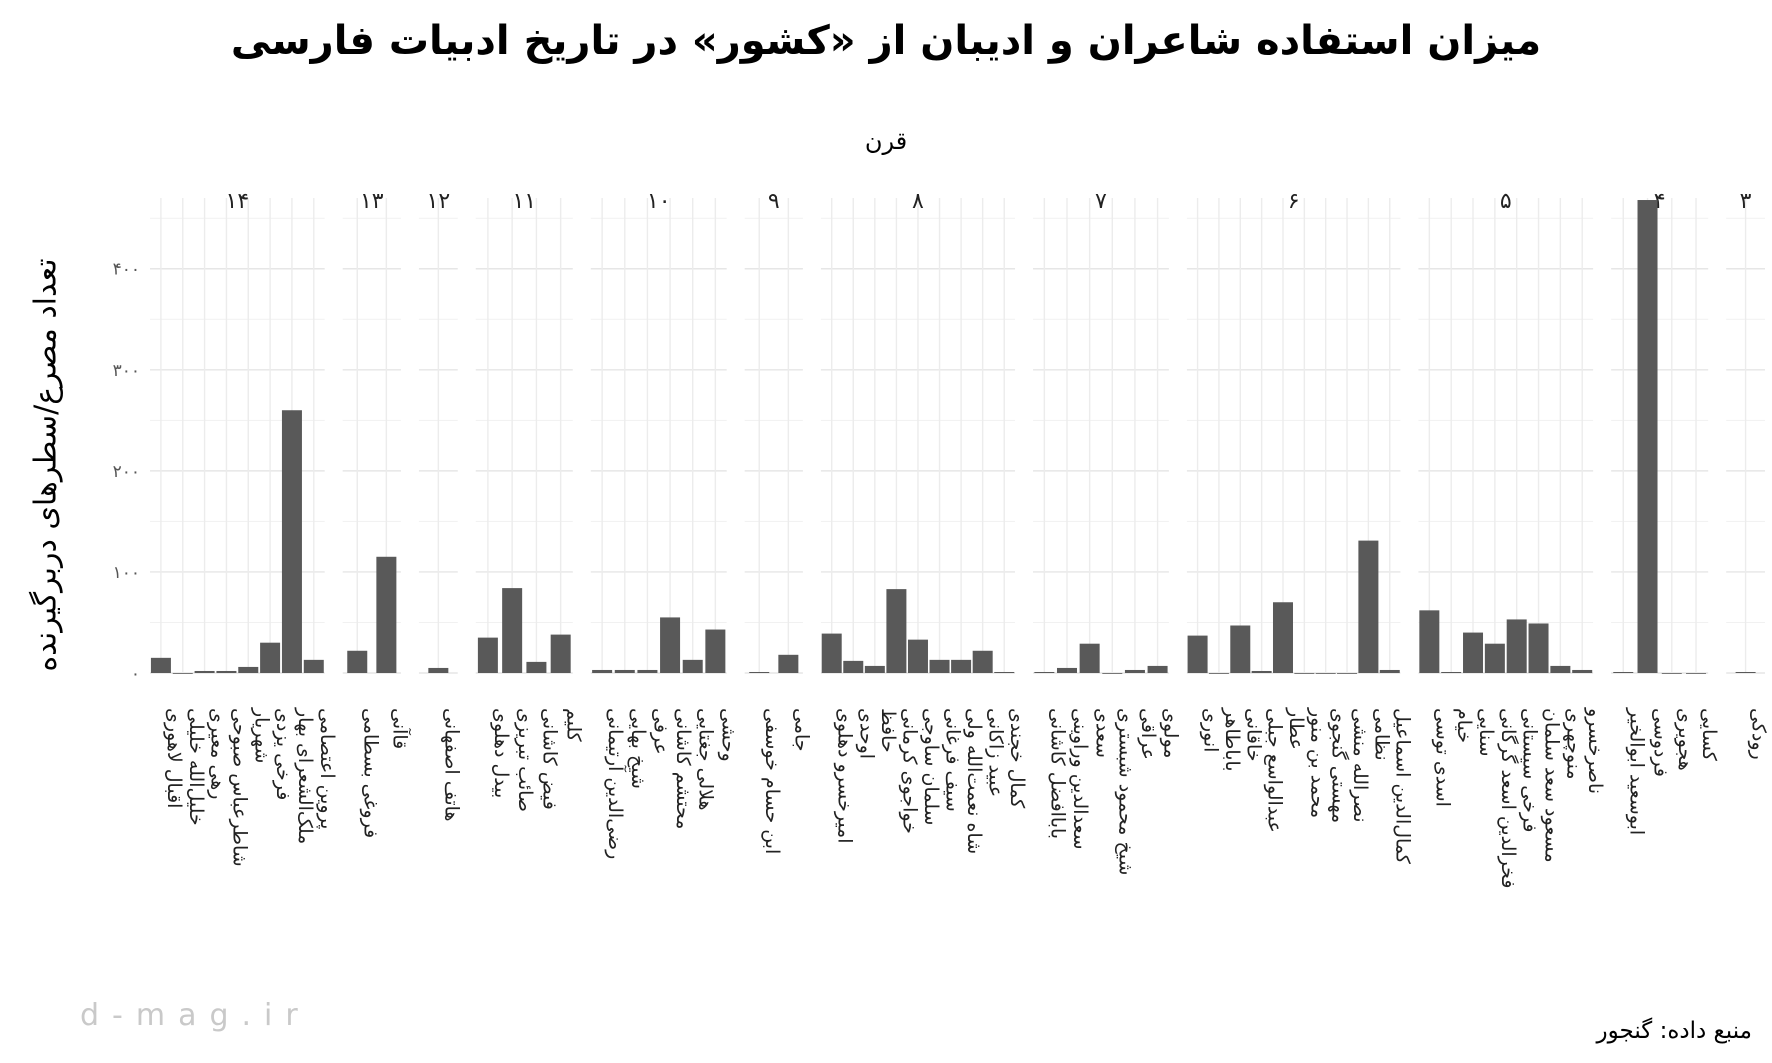  Describe the element at coordinates (774, 201) in the screenshot. I see `facet-label: ۹` at that location.